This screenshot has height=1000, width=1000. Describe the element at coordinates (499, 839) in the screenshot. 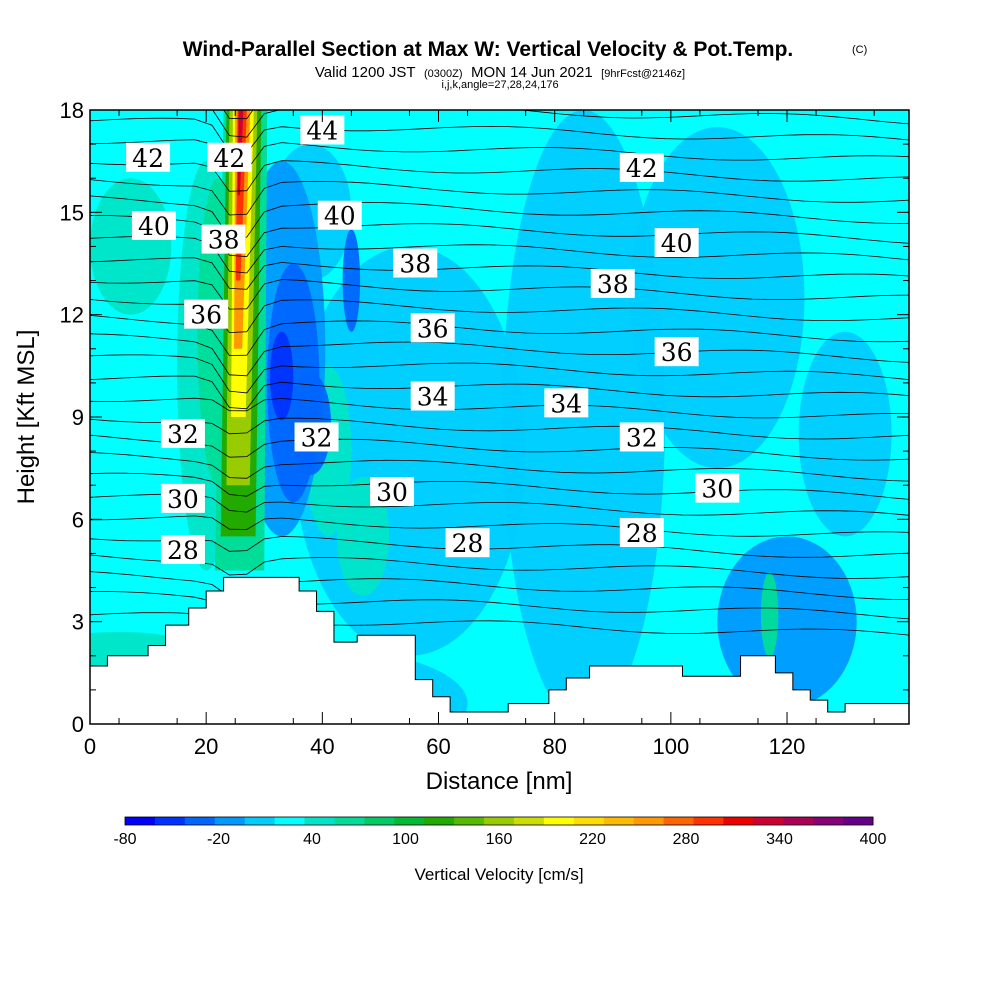

I see `colorbar-tick-label: 160` at that location.